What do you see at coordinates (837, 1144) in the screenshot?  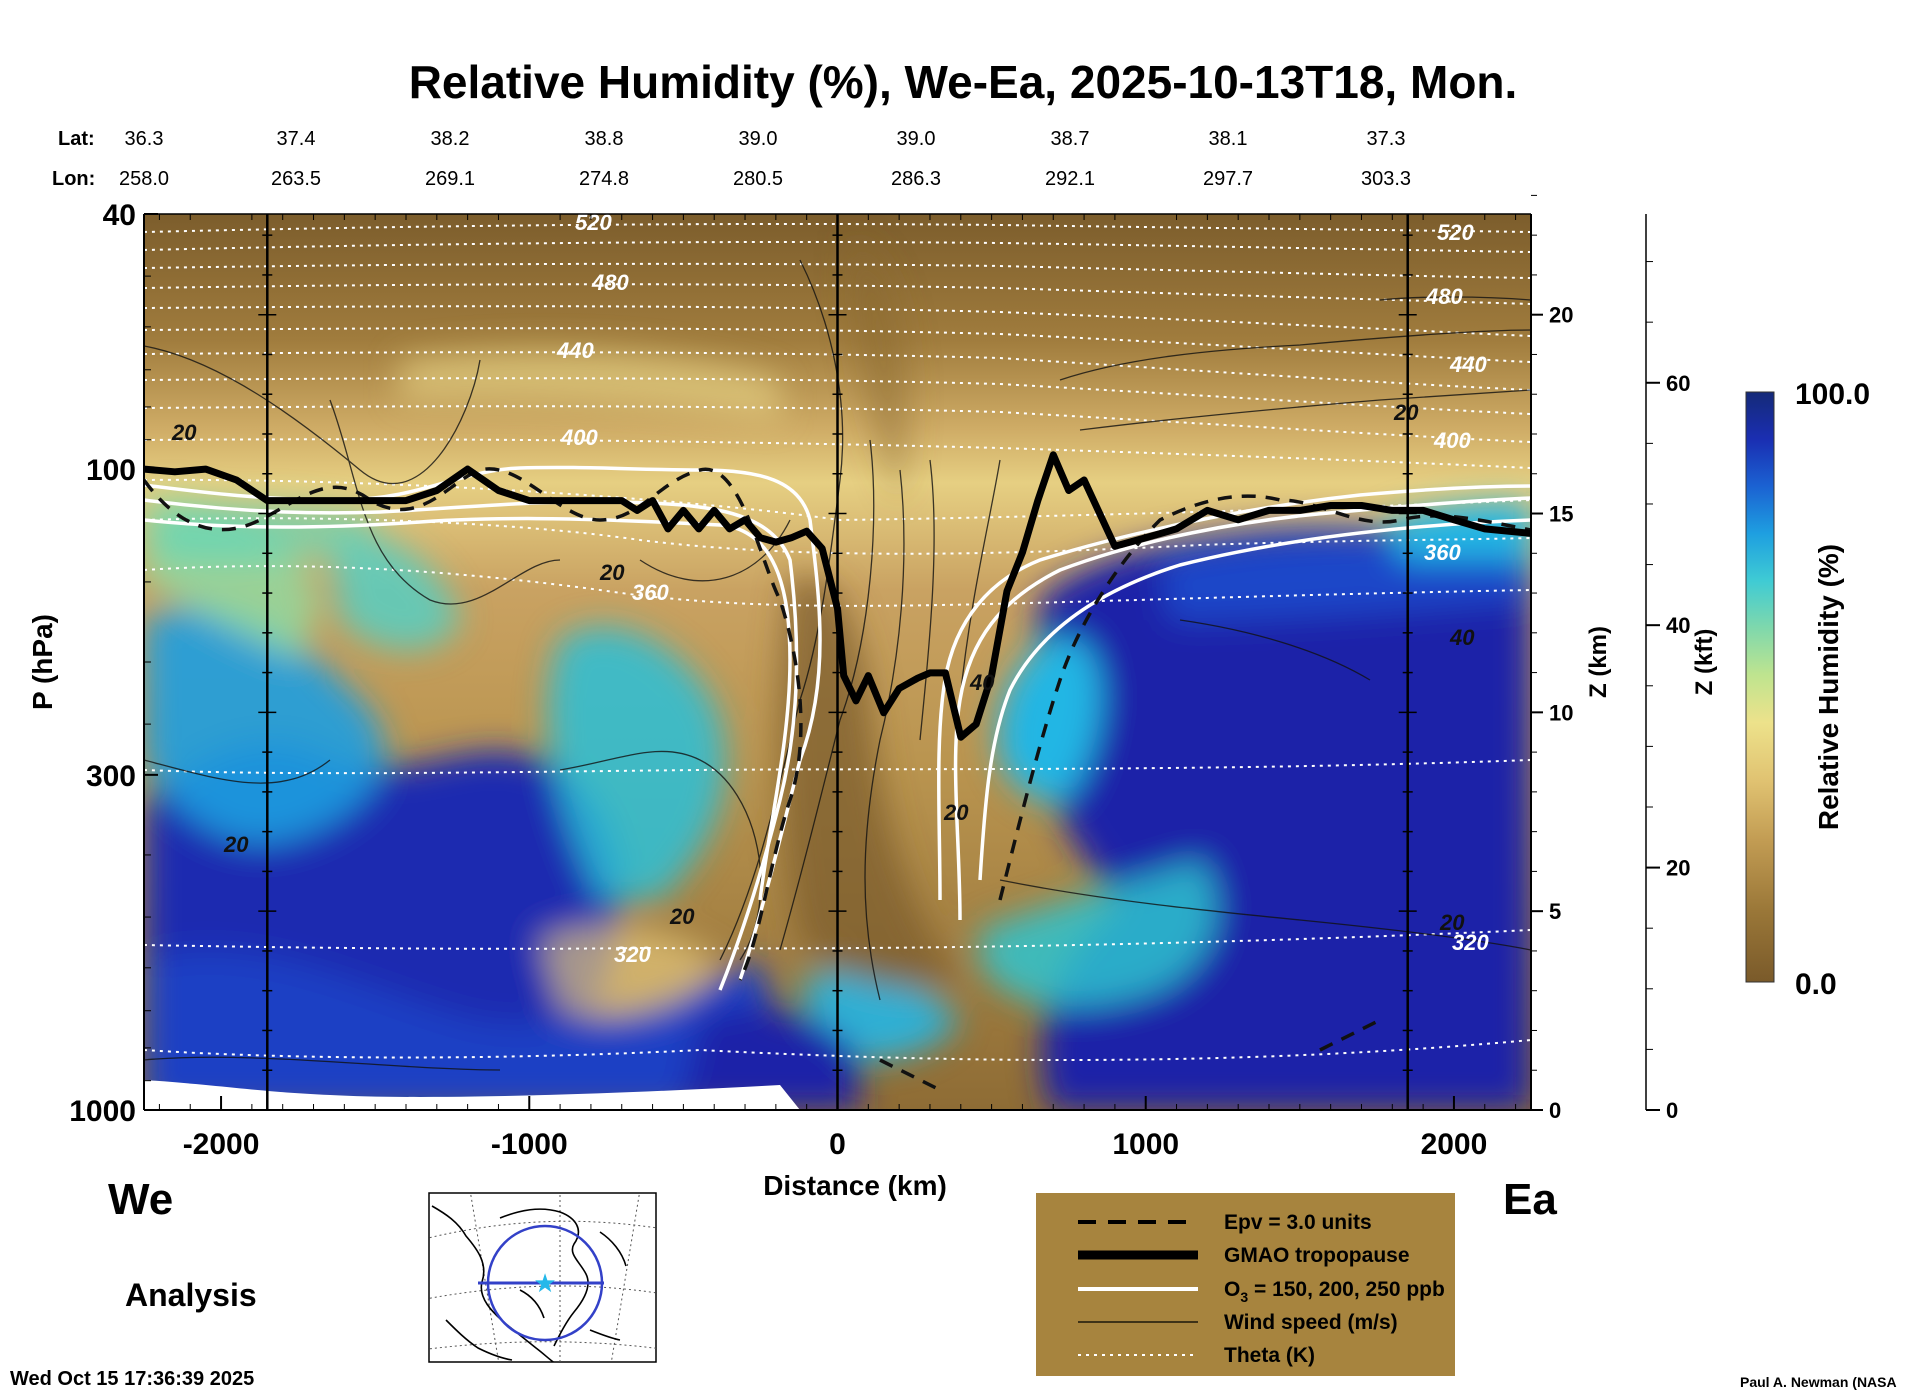 I see `x-tick-label: 0` at bounding box center [837, 1144].